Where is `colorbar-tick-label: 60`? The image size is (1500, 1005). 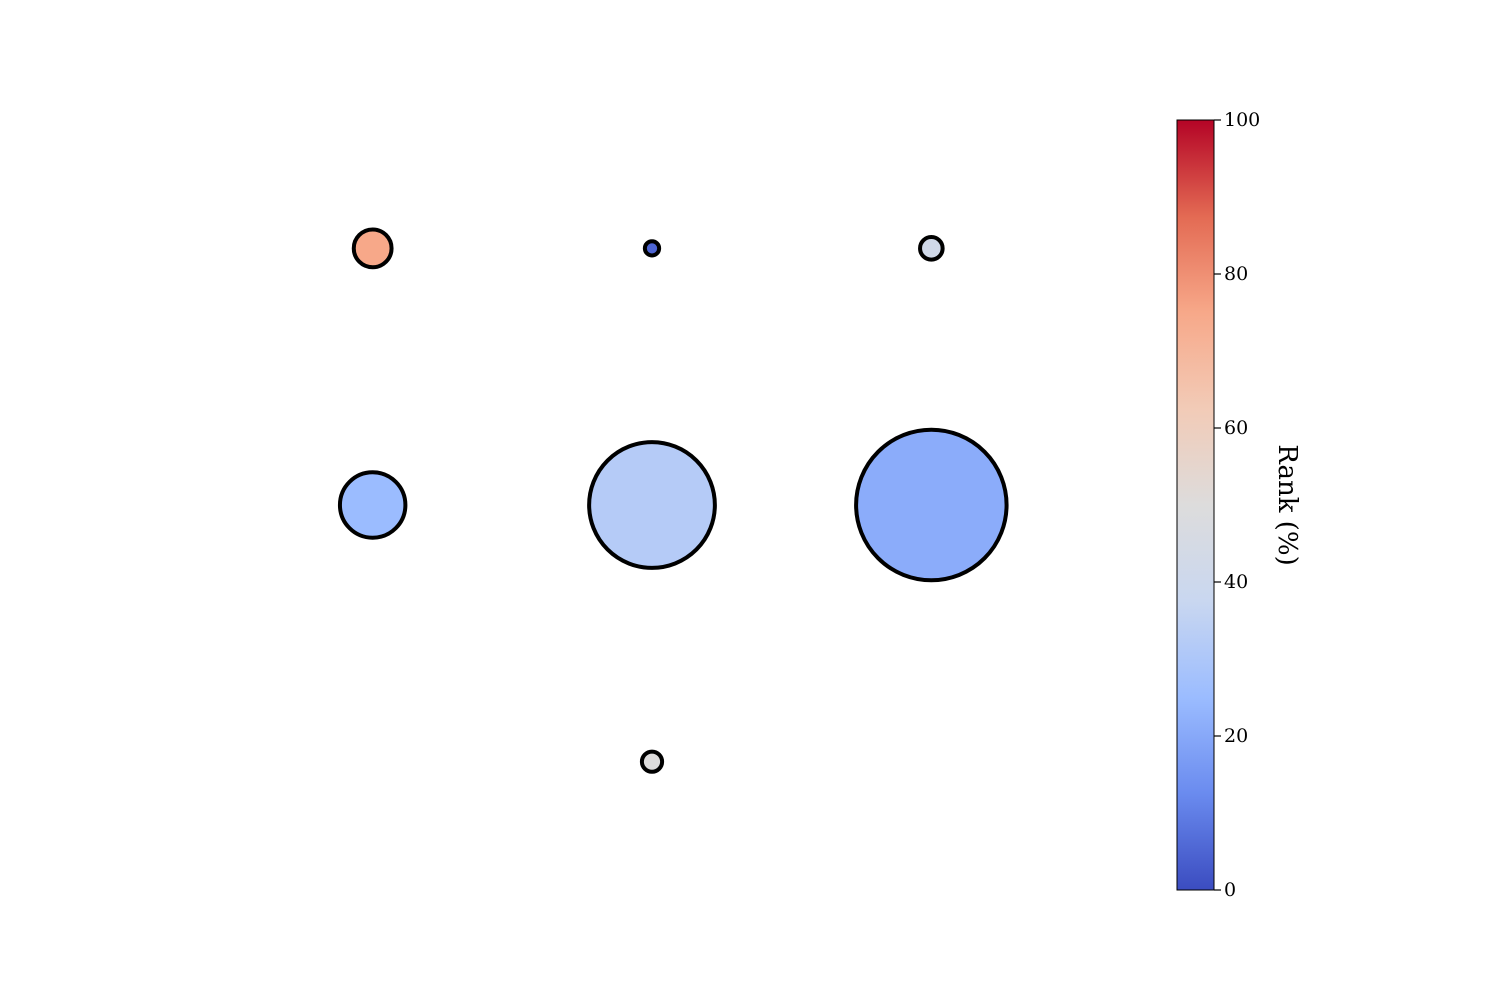
colorbar-tick-label: 60 is located at coordinates (1236, 428).